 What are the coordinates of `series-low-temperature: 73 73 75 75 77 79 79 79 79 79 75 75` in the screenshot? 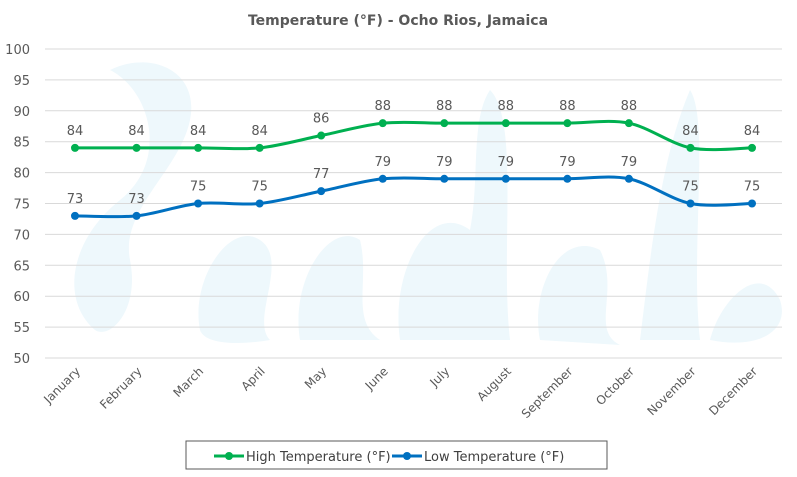 It's located at (414, 187).